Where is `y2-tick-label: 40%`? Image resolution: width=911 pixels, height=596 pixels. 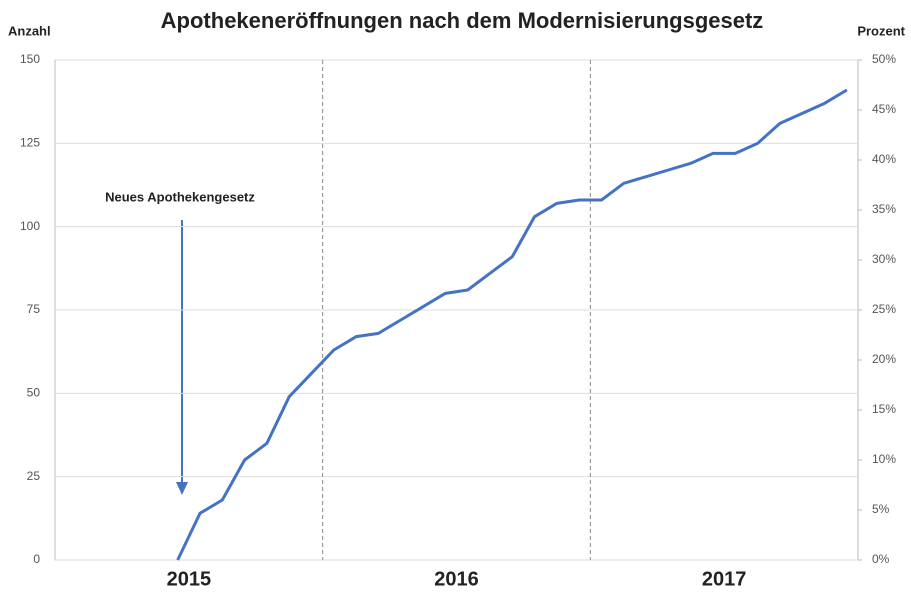 y2-tick-label: 40% is located at coordinates (884, 159).